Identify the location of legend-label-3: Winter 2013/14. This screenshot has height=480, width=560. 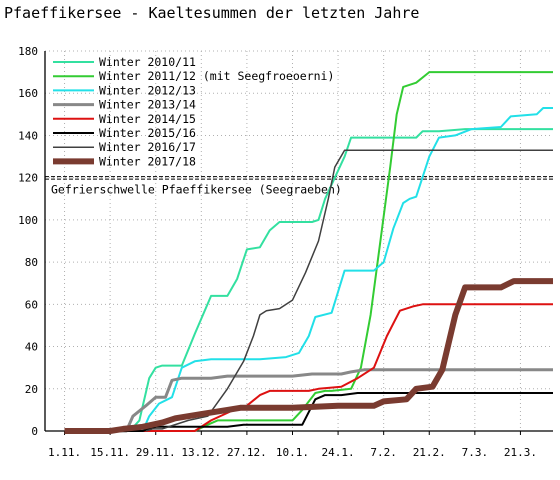
(147, 105).